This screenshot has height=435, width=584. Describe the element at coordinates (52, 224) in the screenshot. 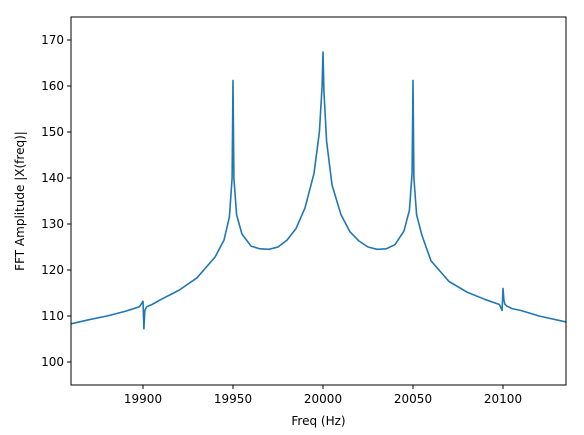

I see `y-tick-label: 130` at that location.